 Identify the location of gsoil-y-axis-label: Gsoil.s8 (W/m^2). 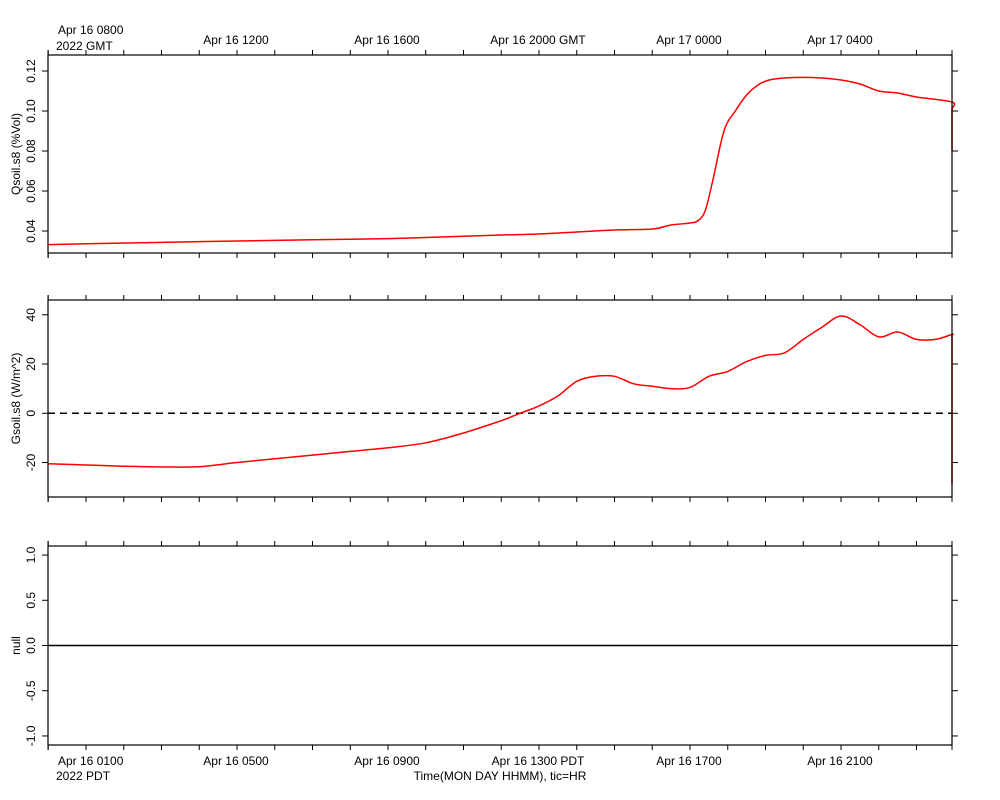
(16, 399).